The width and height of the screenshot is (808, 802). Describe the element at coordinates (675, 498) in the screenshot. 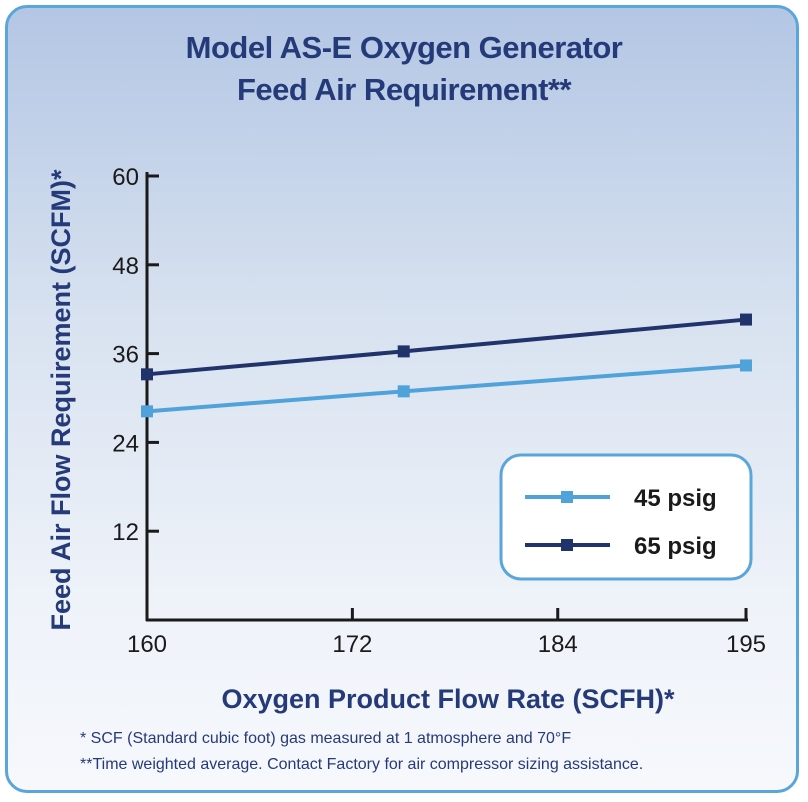

I see `legend-label: 45 psig` at that location.